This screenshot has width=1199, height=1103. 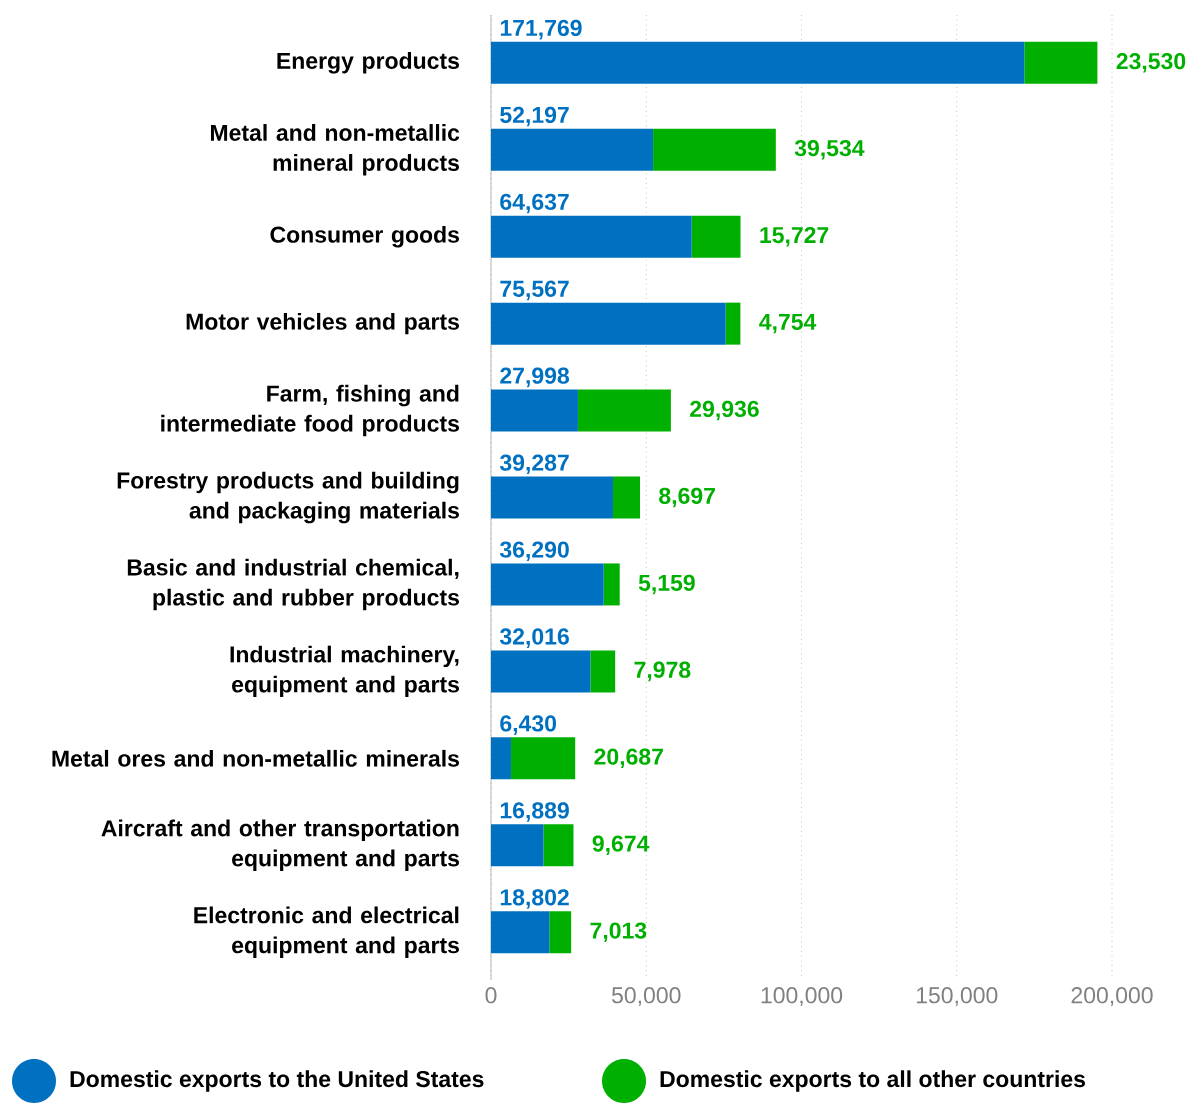 What do you see at coordinates (534, 899) in the screenshot?
I see `data-label: 18,802` at bounding box center [534, 899].